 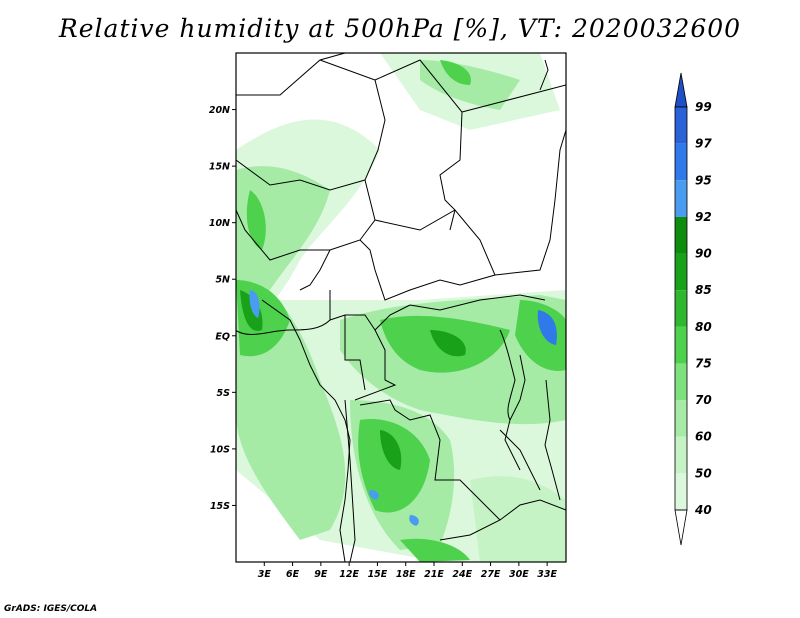 What do you see at coordinates (703, 290) in the screenshot?
I see `colorbar-level-label: 85` at bounding box center [703, 290].